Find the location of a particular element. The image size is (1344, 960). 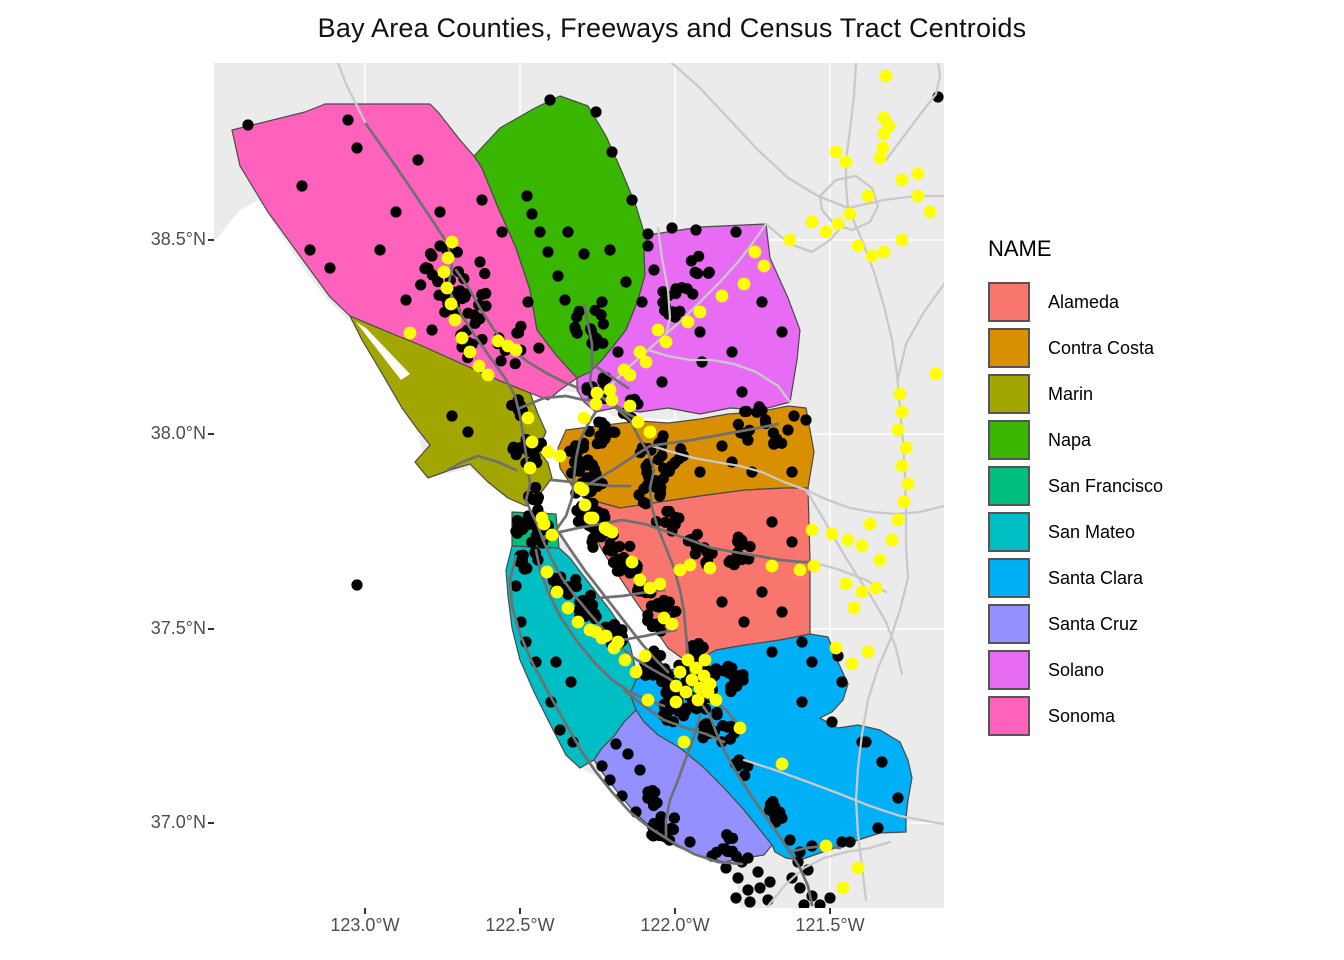

y-tick-label: 38.0°N is located at coordinates (178, 433).